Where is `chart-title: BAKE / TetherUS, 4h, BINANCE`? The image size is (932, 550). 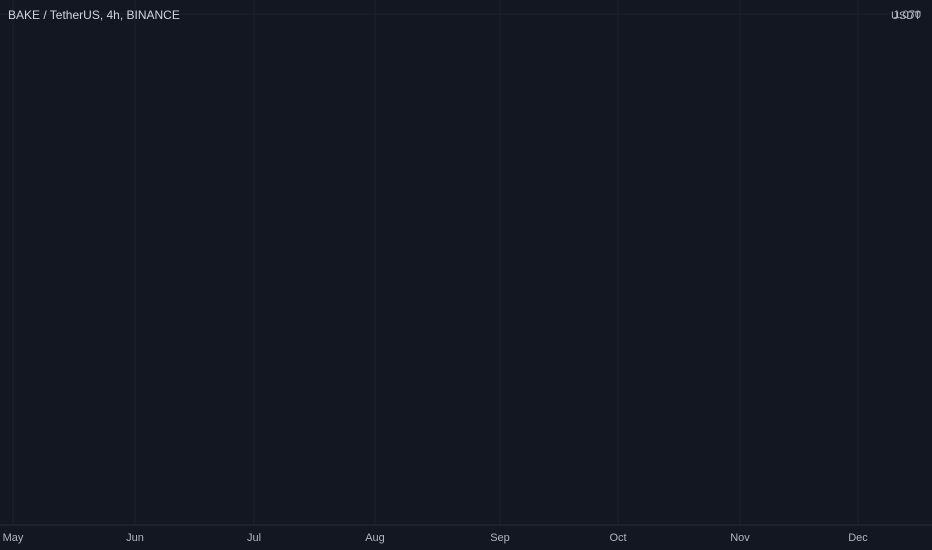
chart-title: BAKE / TetherUS, 4h, BINANCE is located at coordinates (94, 15).